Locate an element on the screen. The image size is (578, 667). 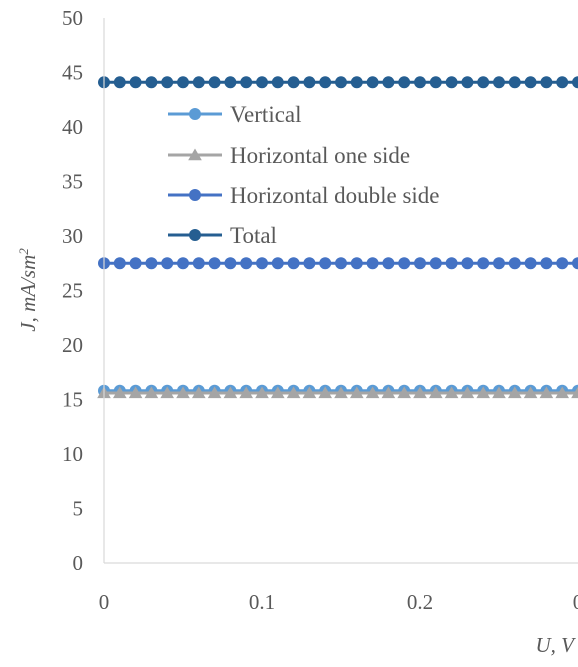
y-axis-title: J, mA/sm2 is located at coordinates (28, 290).